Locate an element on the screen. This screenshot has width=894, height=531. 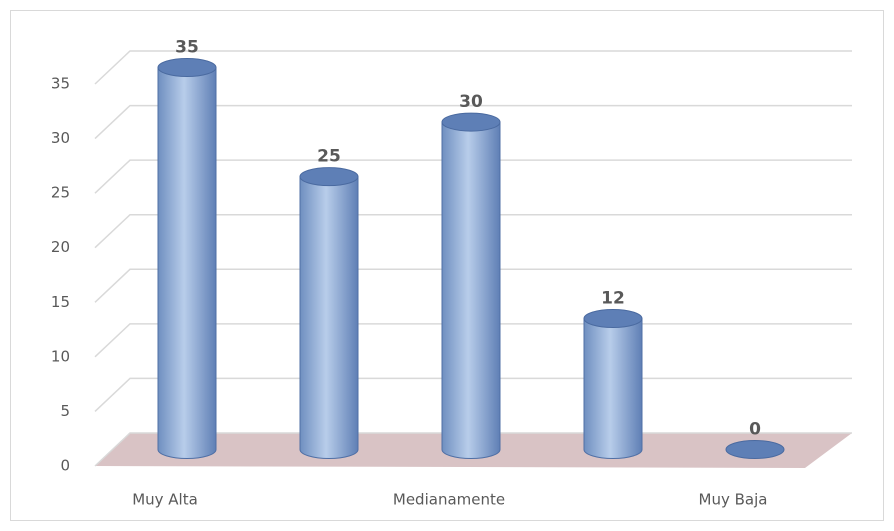
y-tick-label: 35 is located at coordinates (60, 84).